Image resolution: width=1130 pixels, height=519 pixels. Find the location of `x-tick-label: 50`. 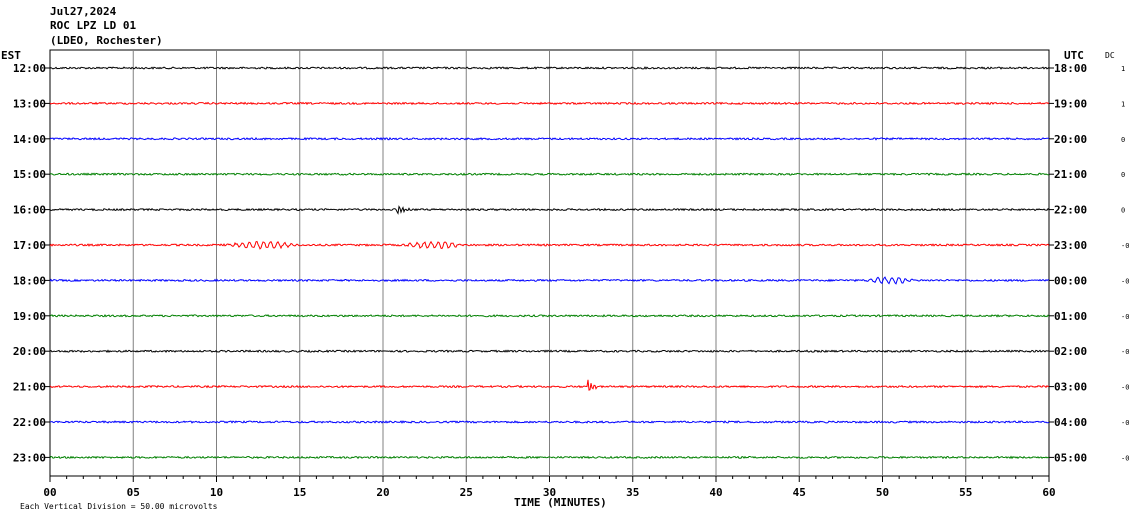

x-tick-label: 50 is located at coordinates (882, 492).